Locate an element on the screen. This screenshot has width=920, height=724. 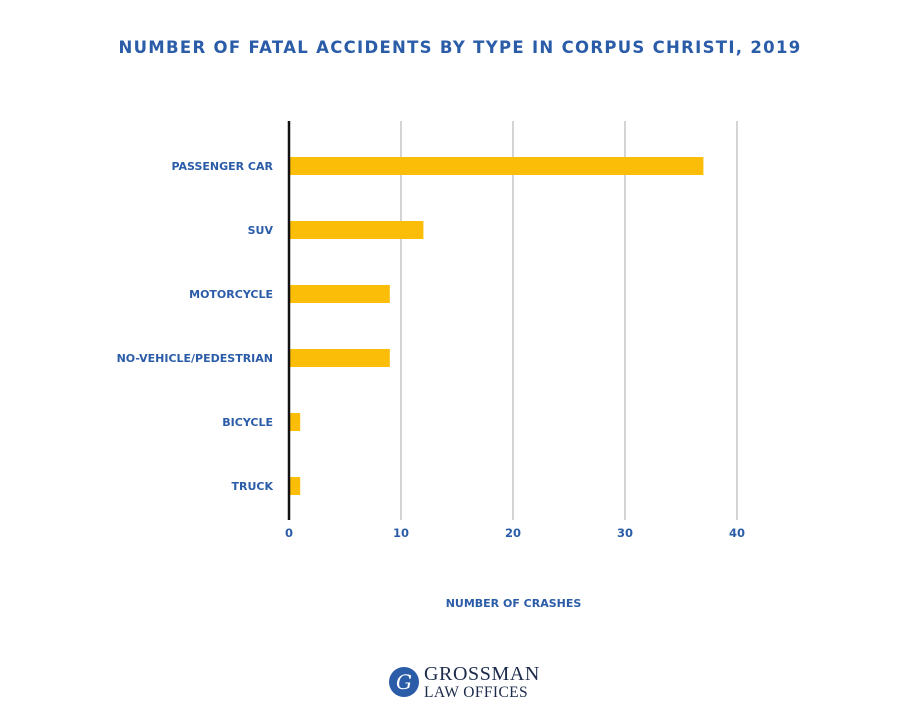
x-tick-label: 30 is located at coordinates (625, 533).